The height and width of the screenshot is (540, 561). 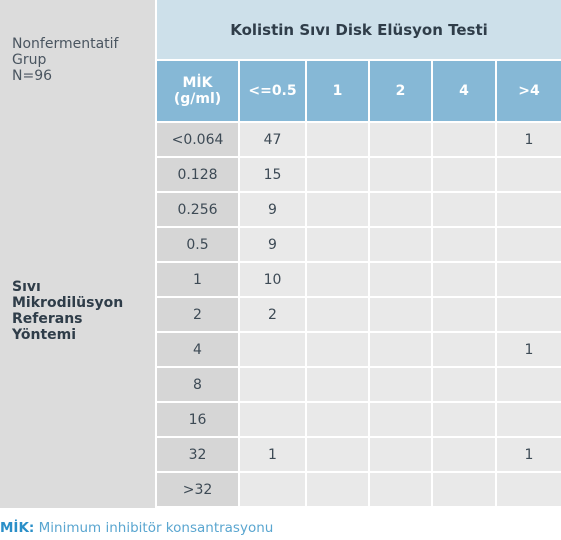 I want to click on row-group-line: Mikrodilüsyon, so click(x=68, y=303).